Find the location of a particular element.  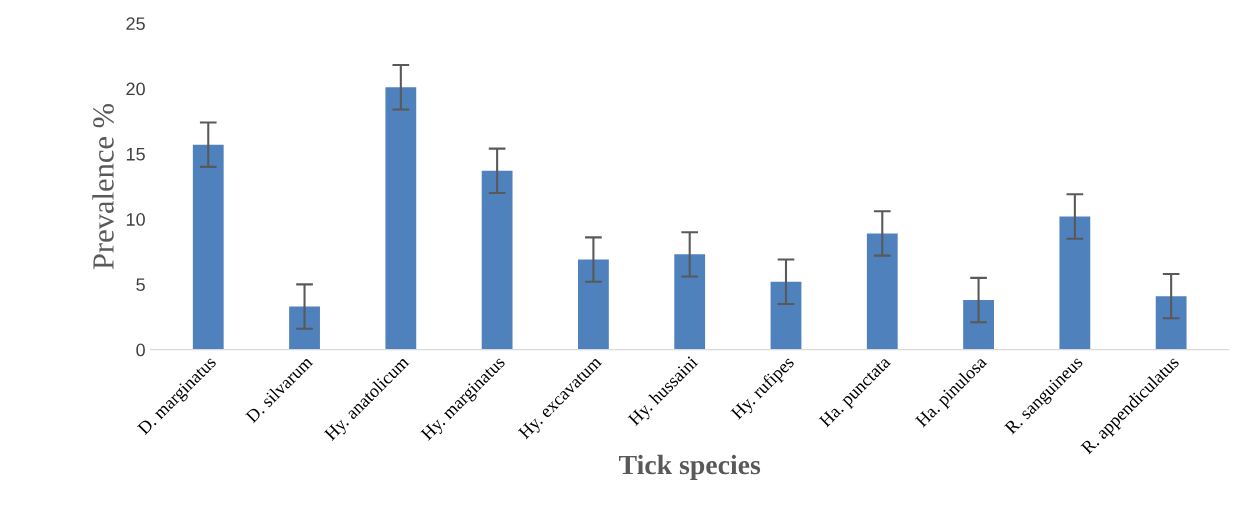

y-tick-label: 0 is located at coordinates (140, 350).